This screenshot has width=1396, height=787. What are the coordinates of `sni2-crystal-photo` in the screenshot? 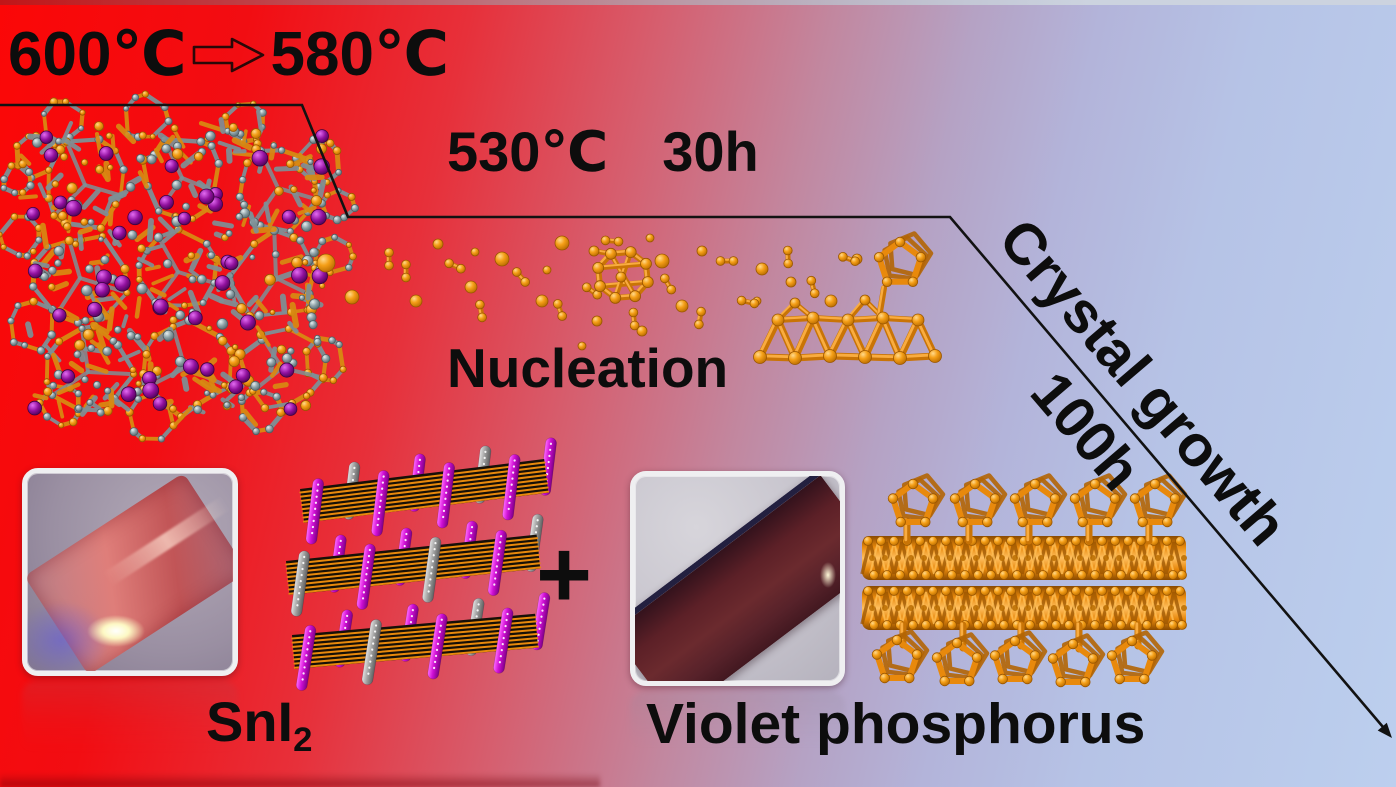 It's located at (130, 572).